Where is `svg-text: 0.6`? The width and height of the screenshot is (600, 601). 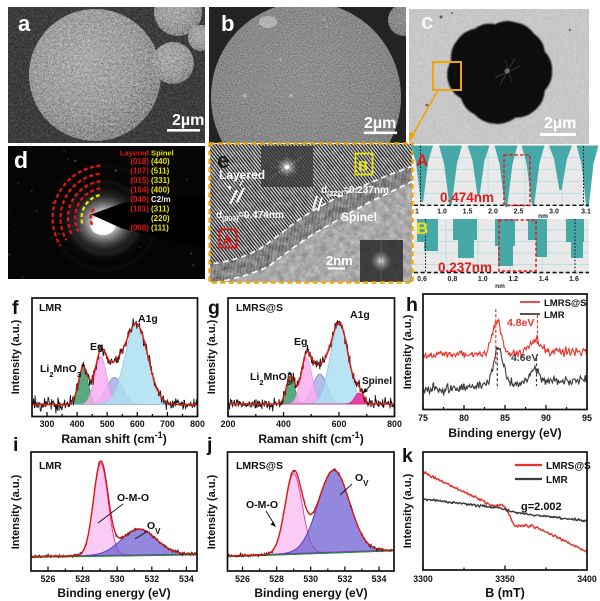 svg-text: 0.6 is located at coordinates (422, 279).